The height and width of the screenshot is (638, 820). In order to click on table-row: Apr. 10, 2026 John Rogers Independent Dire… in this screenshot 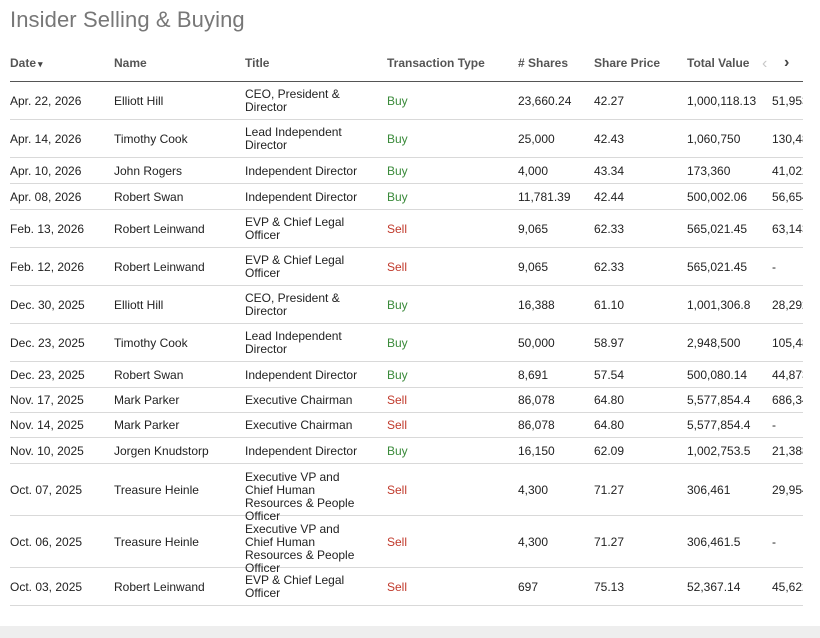, I will do `click(406, 171)`.